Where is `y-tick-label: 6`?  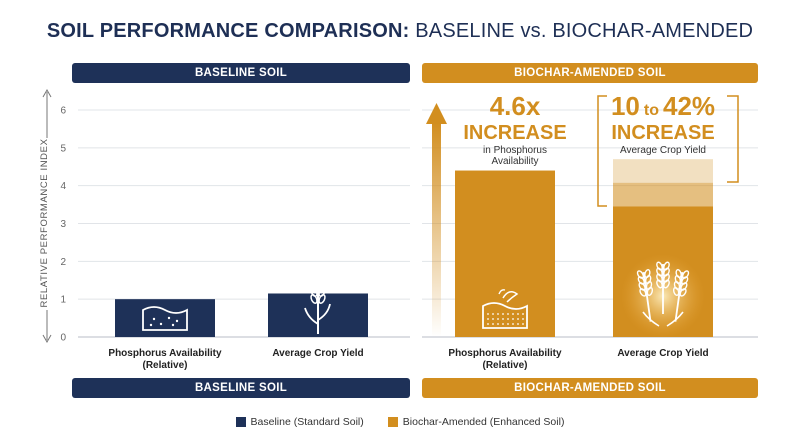
y-tick-label: 6 is located at coordinates (63, 111).